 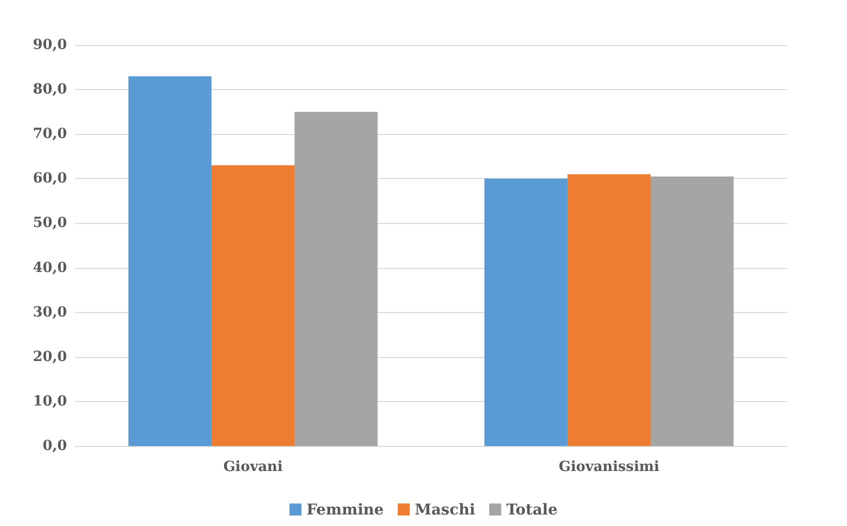 I want to click on y-tick-label: 90,0, so click(x=50, y=45).